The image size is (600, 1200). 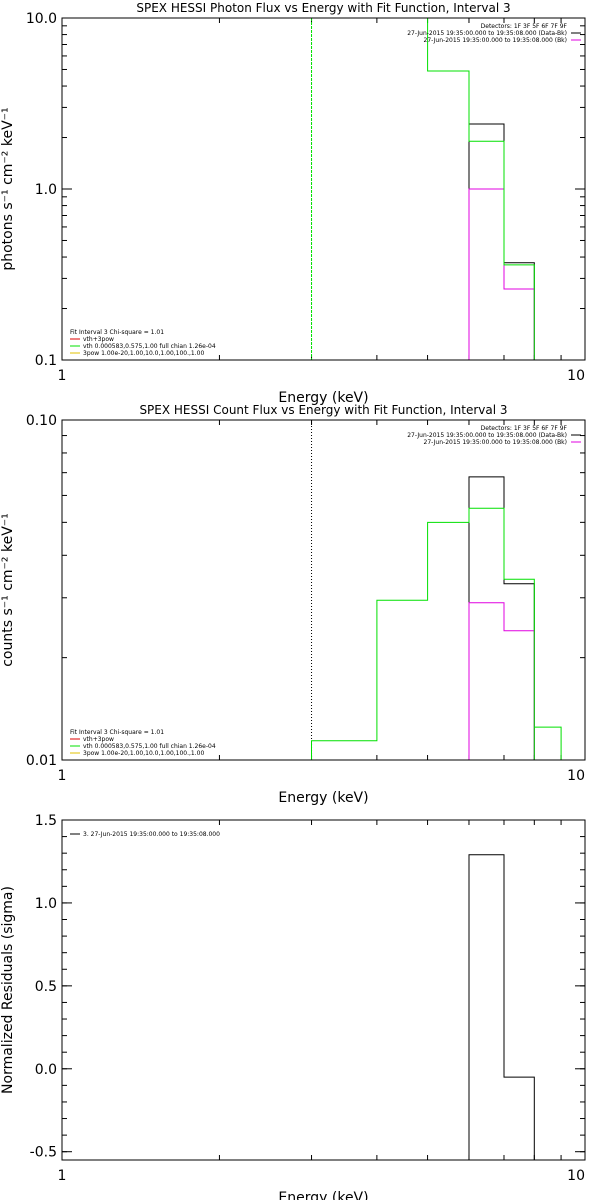 What do you see at coordinates (41, 421) in the screenshot?
I see `y-tick-label: 0.10` at bounding box center [41, 421].